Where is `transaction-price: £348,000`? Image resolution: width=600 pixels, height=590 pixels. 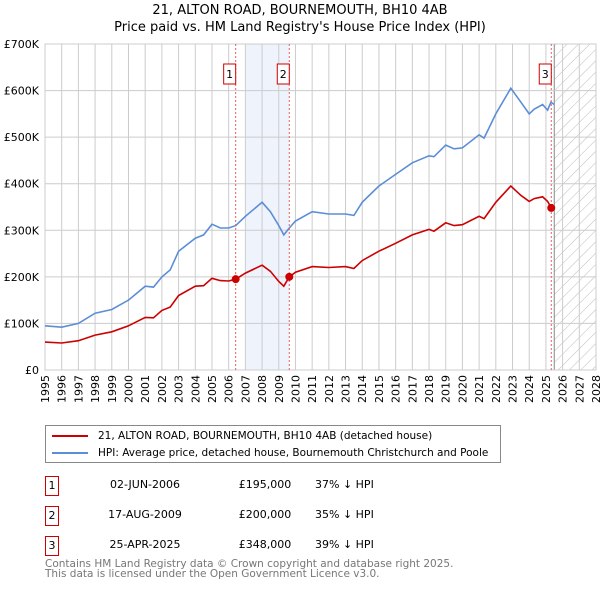 transaction-price: £348,000 is located at coordinates (265, 544).